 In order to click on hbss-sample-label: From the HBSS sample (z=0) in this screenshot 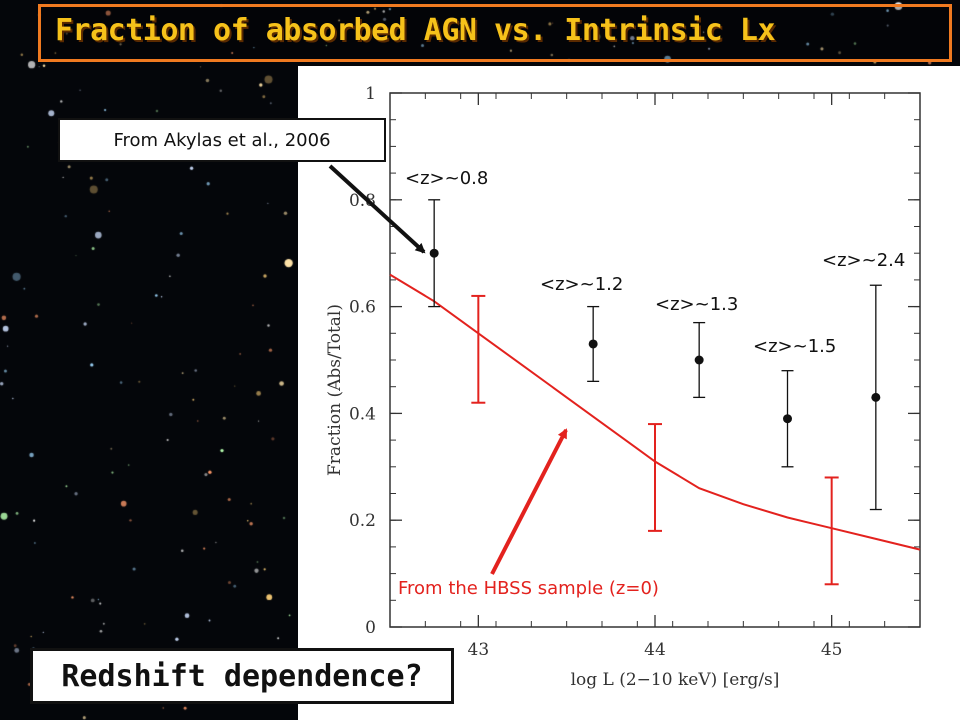, I will do `click(528, 588)`.